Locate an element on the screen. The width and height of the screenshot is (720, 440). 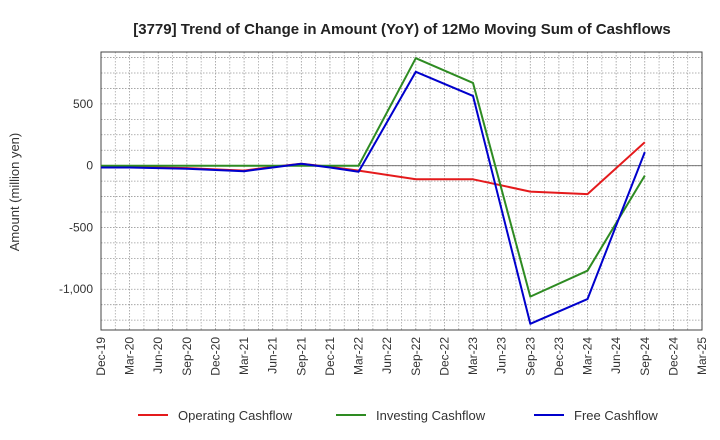
y-tick-label: 0 is located at coordinates (89, 166).